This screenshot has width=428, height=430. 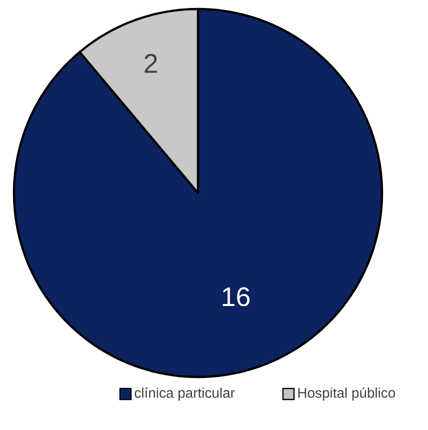 I want to click on data-label: 2, so click(x=150, y=63).